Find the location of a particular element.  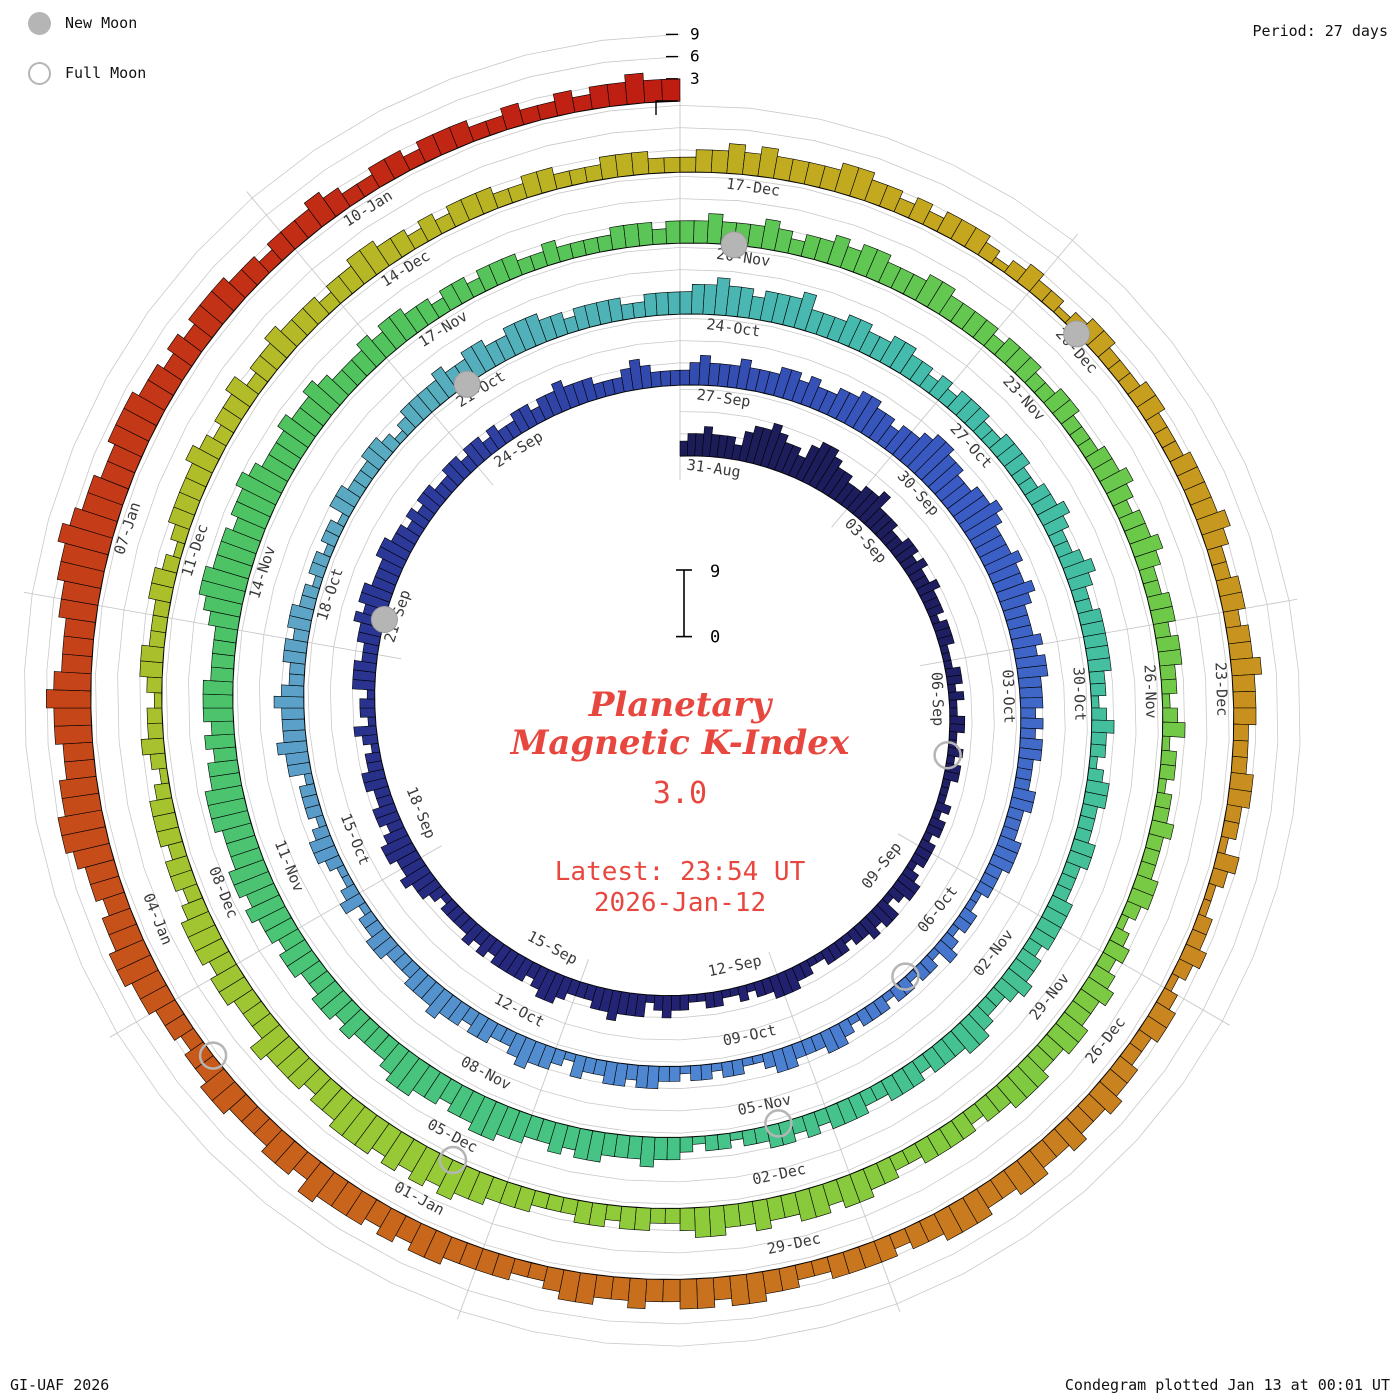

spiral-end-bracket is located at coordinates (666, 107).